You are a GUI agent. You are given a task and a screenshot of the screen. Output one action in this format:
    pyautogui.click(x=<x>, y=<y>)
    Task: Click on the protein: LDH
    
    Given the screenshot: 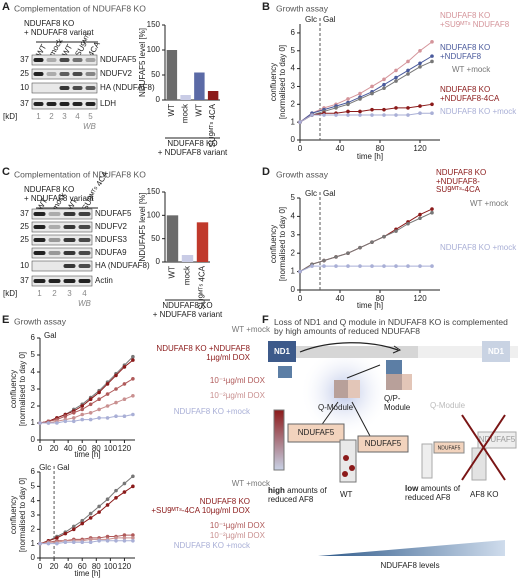 What is the action you would take?
    pyautogui.click(x=108, y=103)
    